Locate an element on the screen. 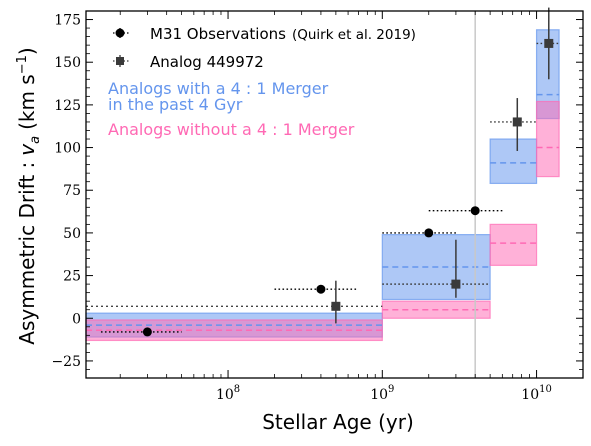  y-tick-label: 50 is located at coordinates (72, 234).